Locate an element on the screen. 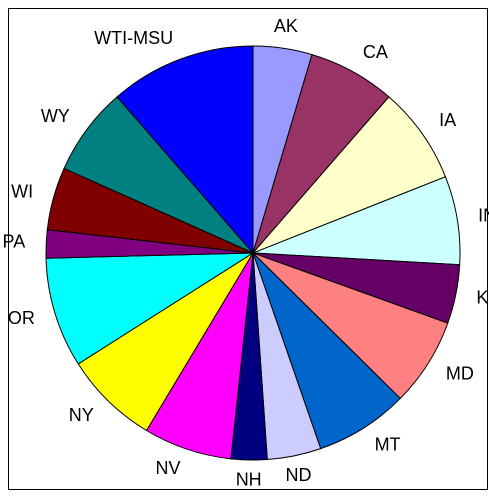 Image resolution: width=489 pixels, height=498 pixels. slice-label: OR is located at coordinates (21, 318).